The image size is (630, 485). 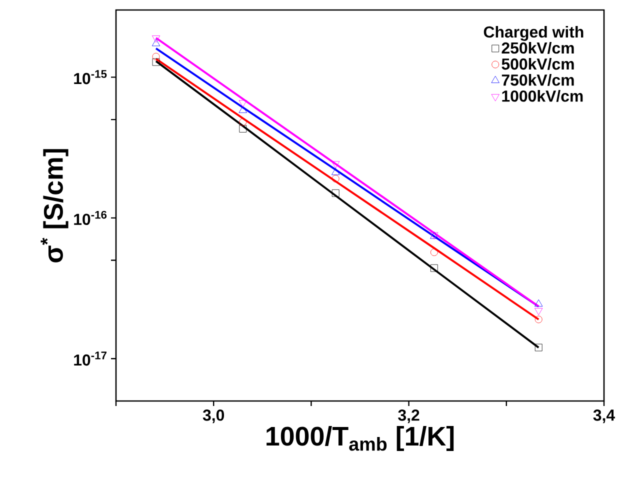 I want to click on legend-title: Charged with, so click(x=534, y=33).